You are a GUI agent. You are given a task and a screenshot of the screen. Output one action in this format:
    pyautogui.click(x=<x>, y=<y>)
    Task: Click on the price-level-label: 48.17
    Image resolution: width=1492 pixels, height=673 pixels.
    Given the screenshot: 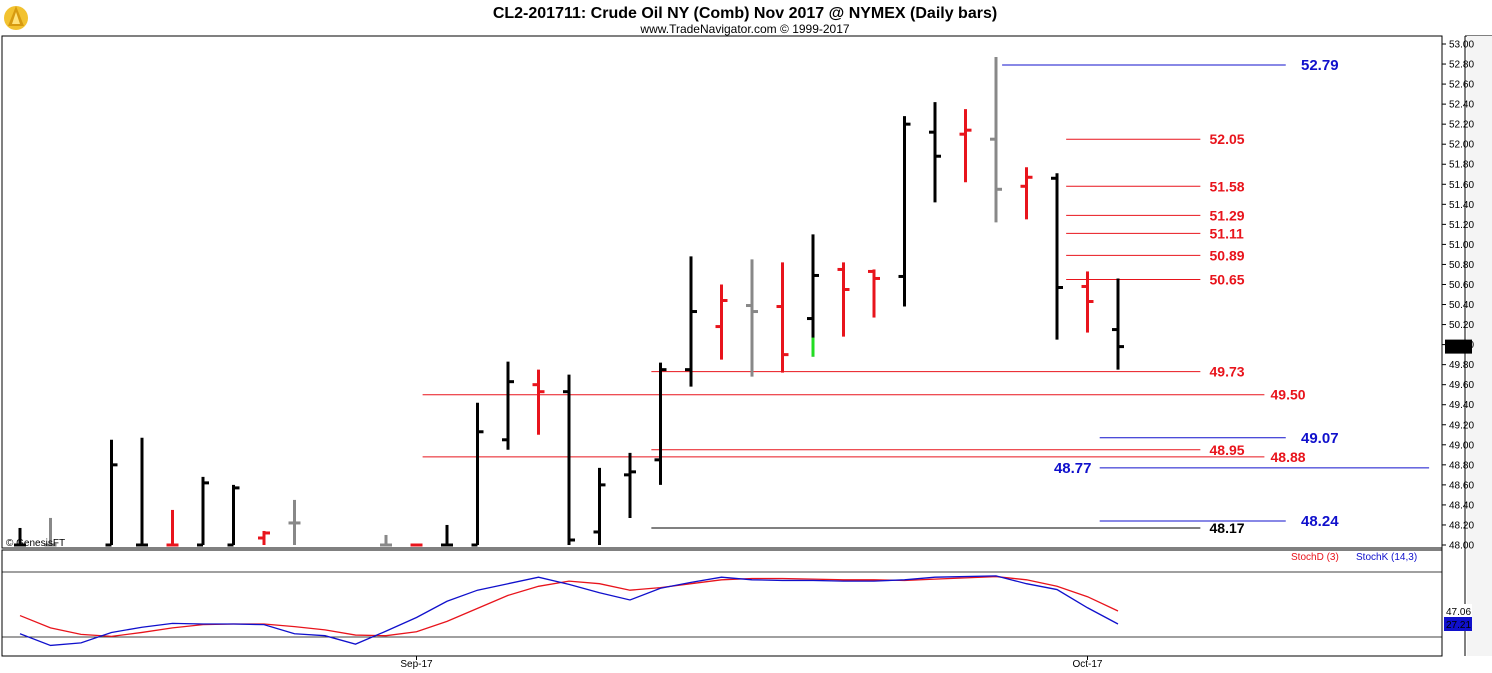 What is the action you would take?
    pyautogui.click(x=1227, y=528)
    